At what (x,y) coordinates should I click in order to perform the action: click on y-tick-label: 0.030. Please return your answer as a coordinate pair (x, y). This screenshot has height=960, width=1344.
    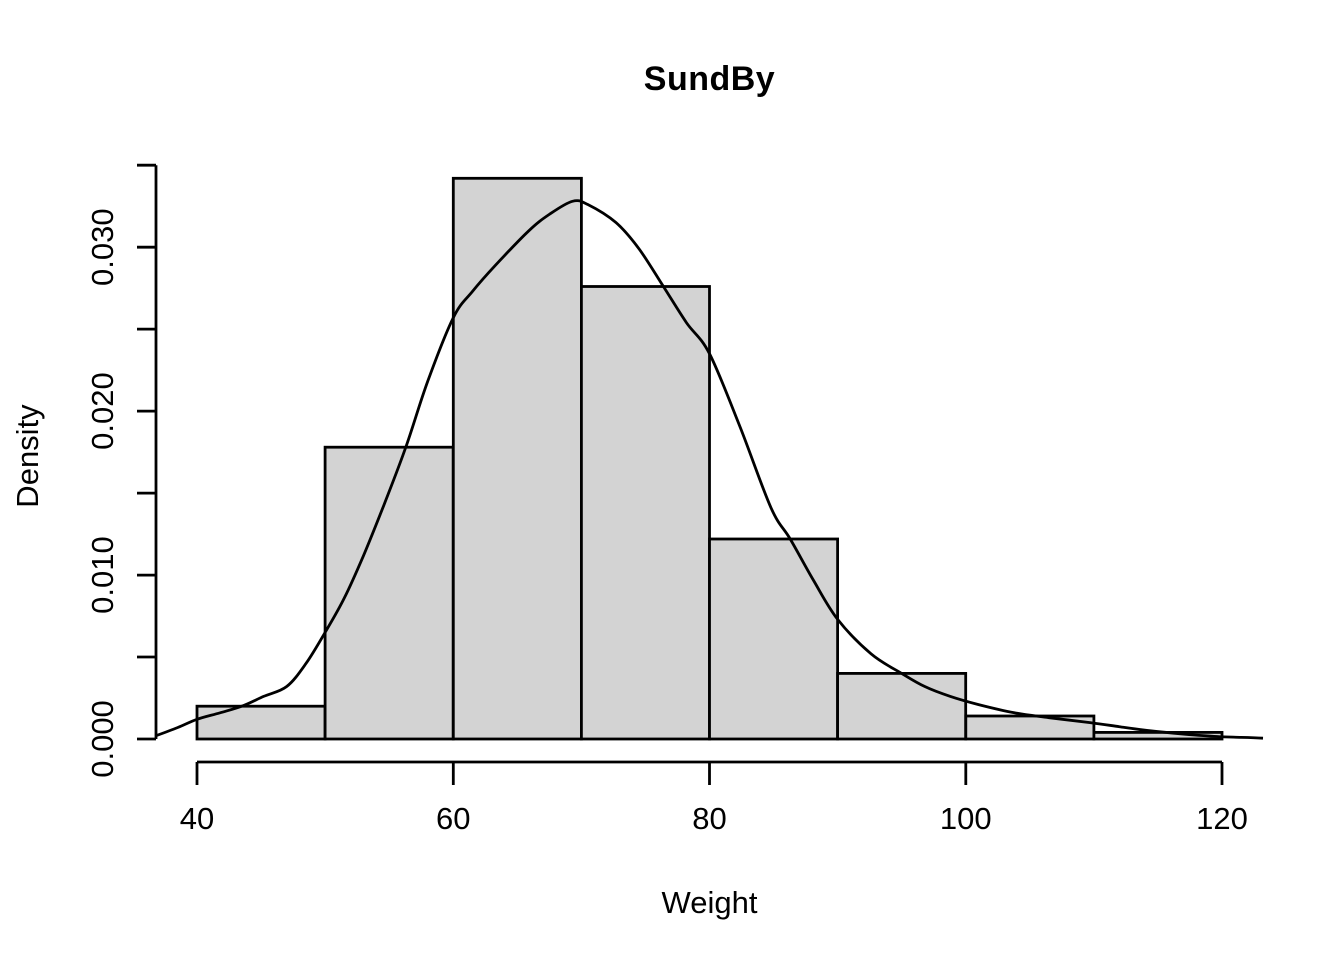
    Looking at the image, I should click on (102, 247).